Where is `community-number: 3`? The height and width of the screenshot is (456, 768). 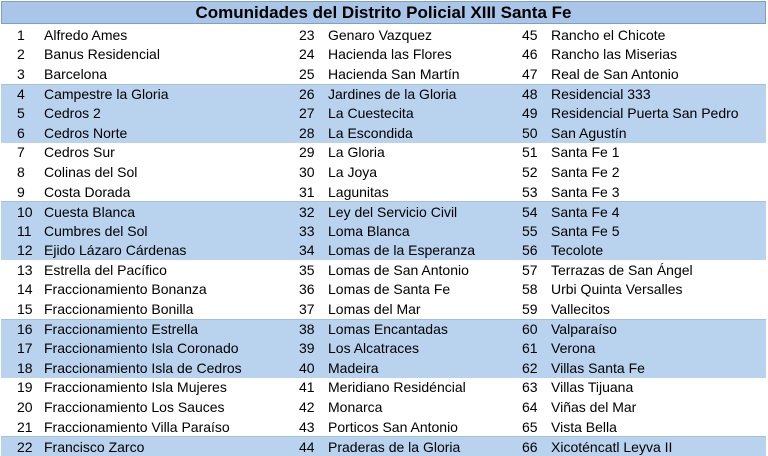
community-number: 3 is located at coordinates (21, 73).